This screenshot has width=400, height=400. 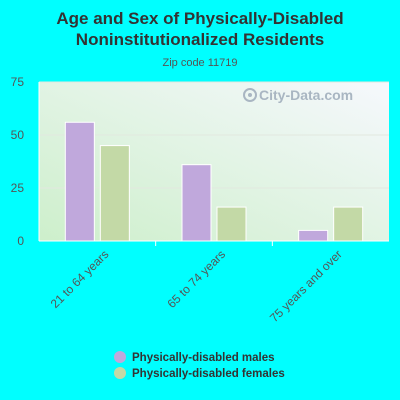 What do you see at coordinates (208, 374) in the screenshot?
I see `legend-label: Physically-disabled females` at bounding box center [208, 374].